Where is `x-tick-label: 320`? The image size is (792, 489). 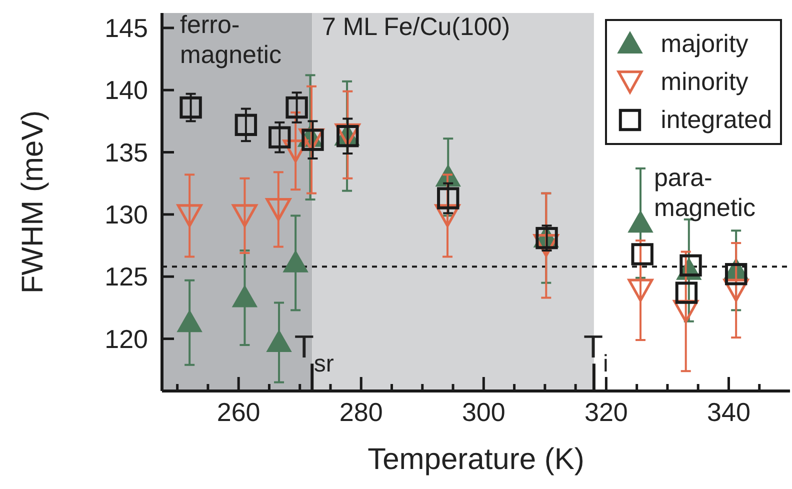 x-tick-label: 320 is located at coordinates (606, 412).